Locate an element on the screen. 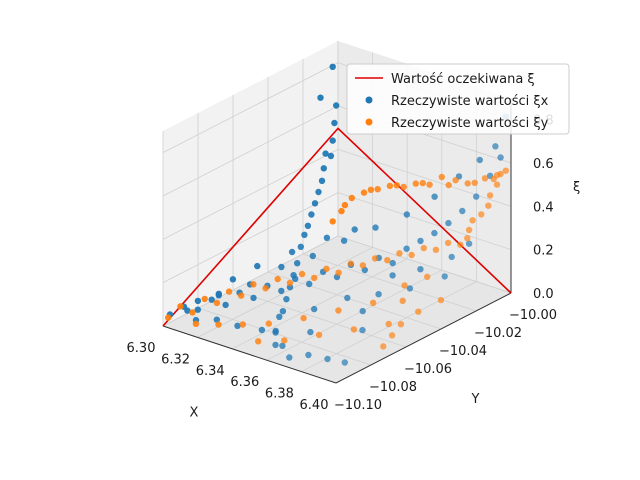  y-axis-line is located at coordinates (423, 338).